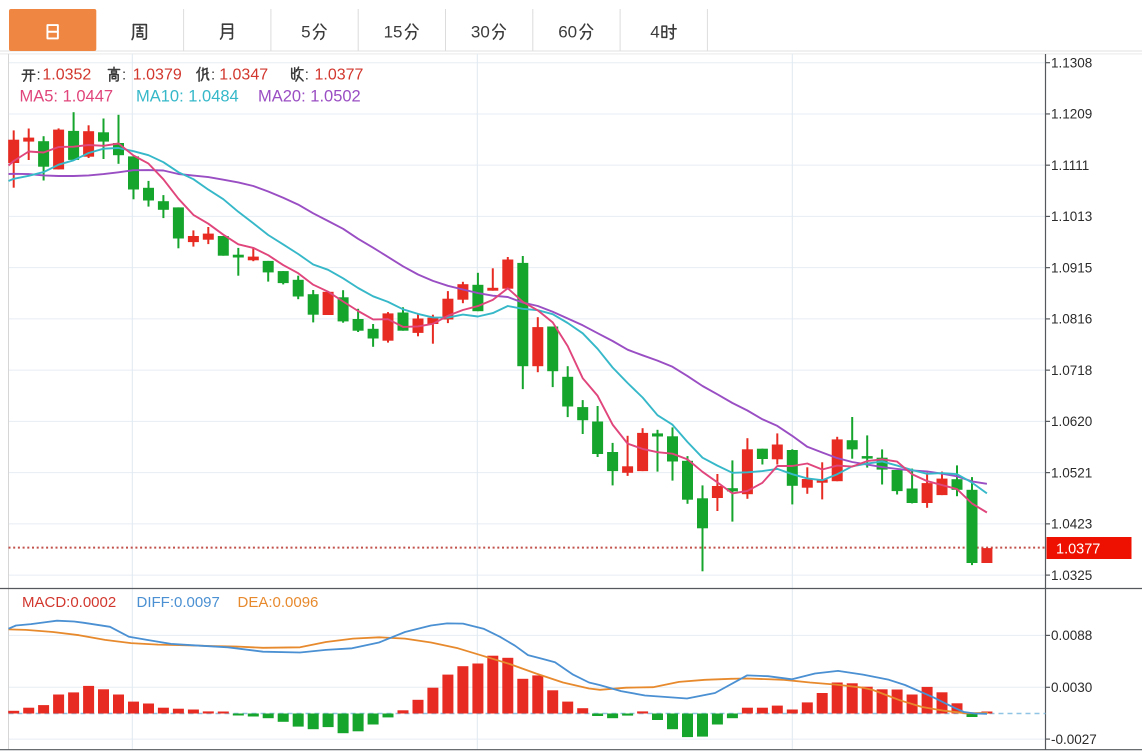  What do you see at coordinates (66, 75) in the screenshot?
I see `svg-text: 1.0352` at bounding box center [66, 75].